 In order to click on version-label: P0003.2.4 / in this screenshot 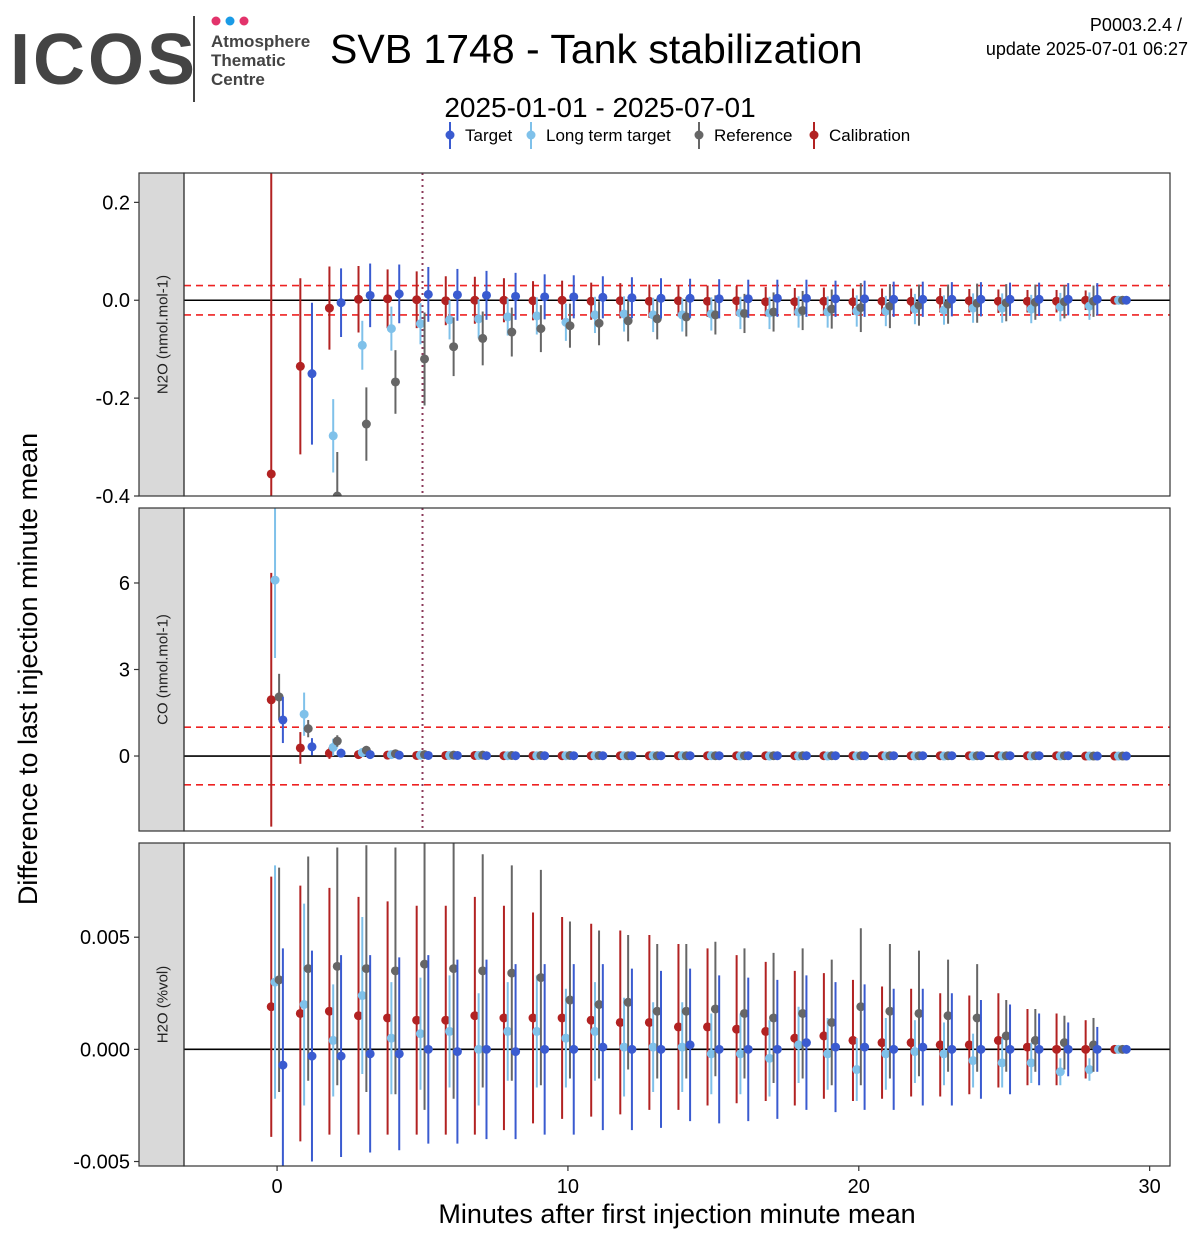, I will do `click(1136, 25)`.